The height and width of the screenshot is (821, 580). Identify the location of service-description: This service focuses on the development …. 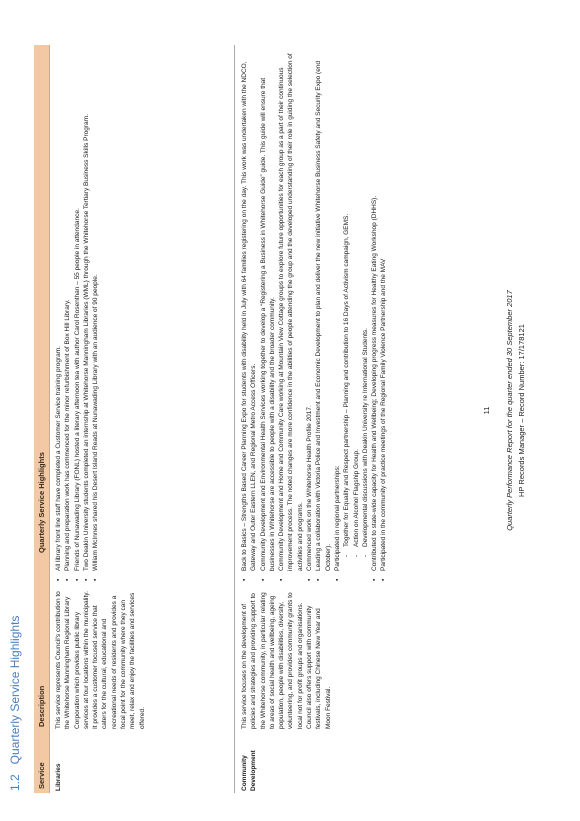
(286, 660).